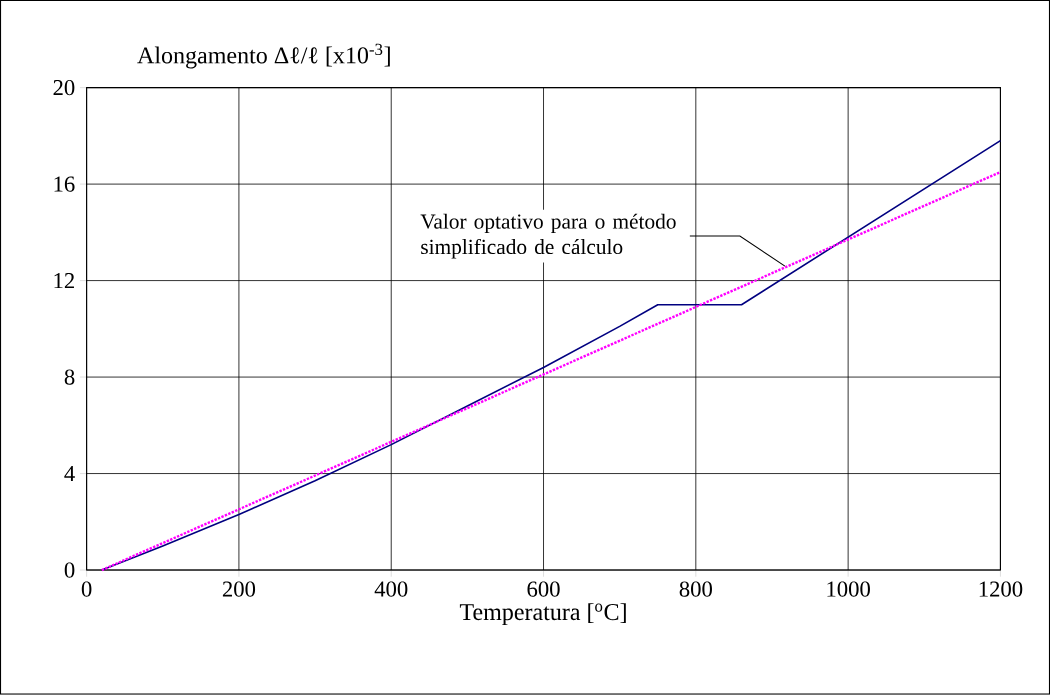 This screenshot has height=695, width=1050. I want to click on x-tick-label: 0, so click(86, 589).